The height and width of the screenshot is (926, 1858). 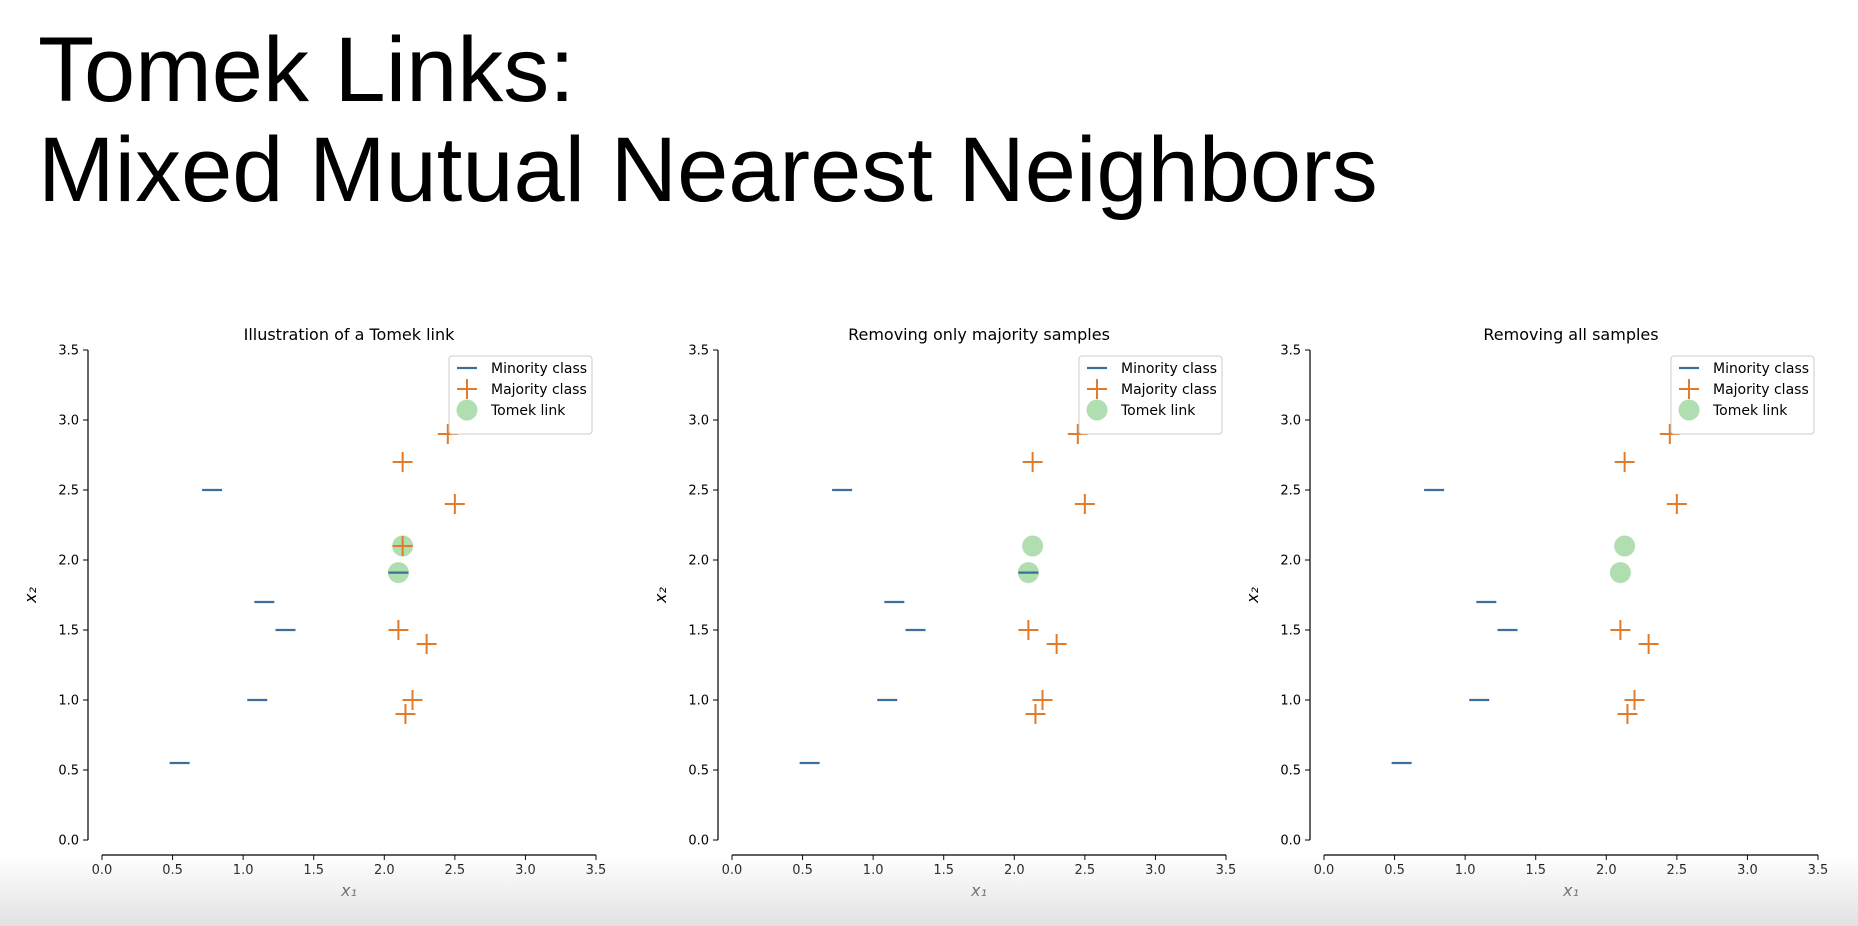 What do you see at coordinates (979, 334) in the screenshot?
I see `chart-title: Removing only majority samples` at bounding box center [979, 334].